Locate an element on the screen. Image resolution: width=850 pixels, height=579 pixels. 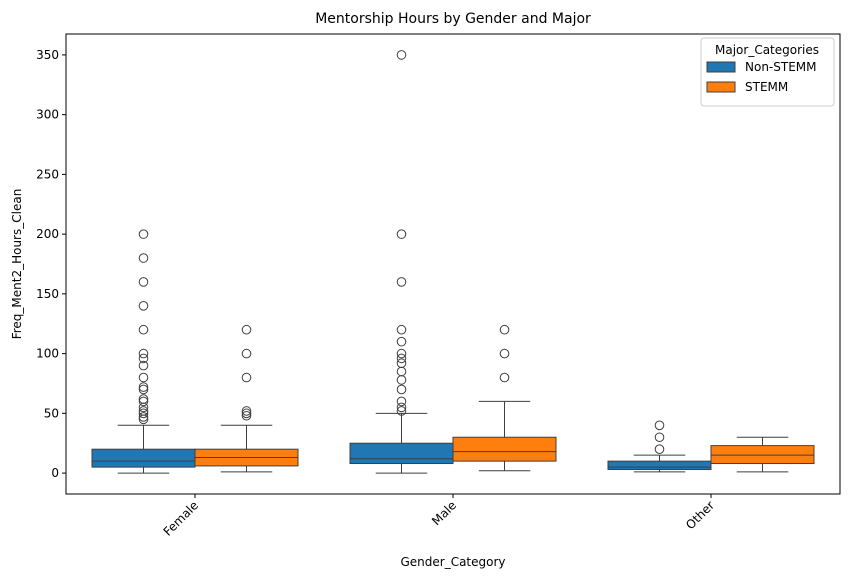
y-tick-label: 0 is located at coordinates (55, 473).